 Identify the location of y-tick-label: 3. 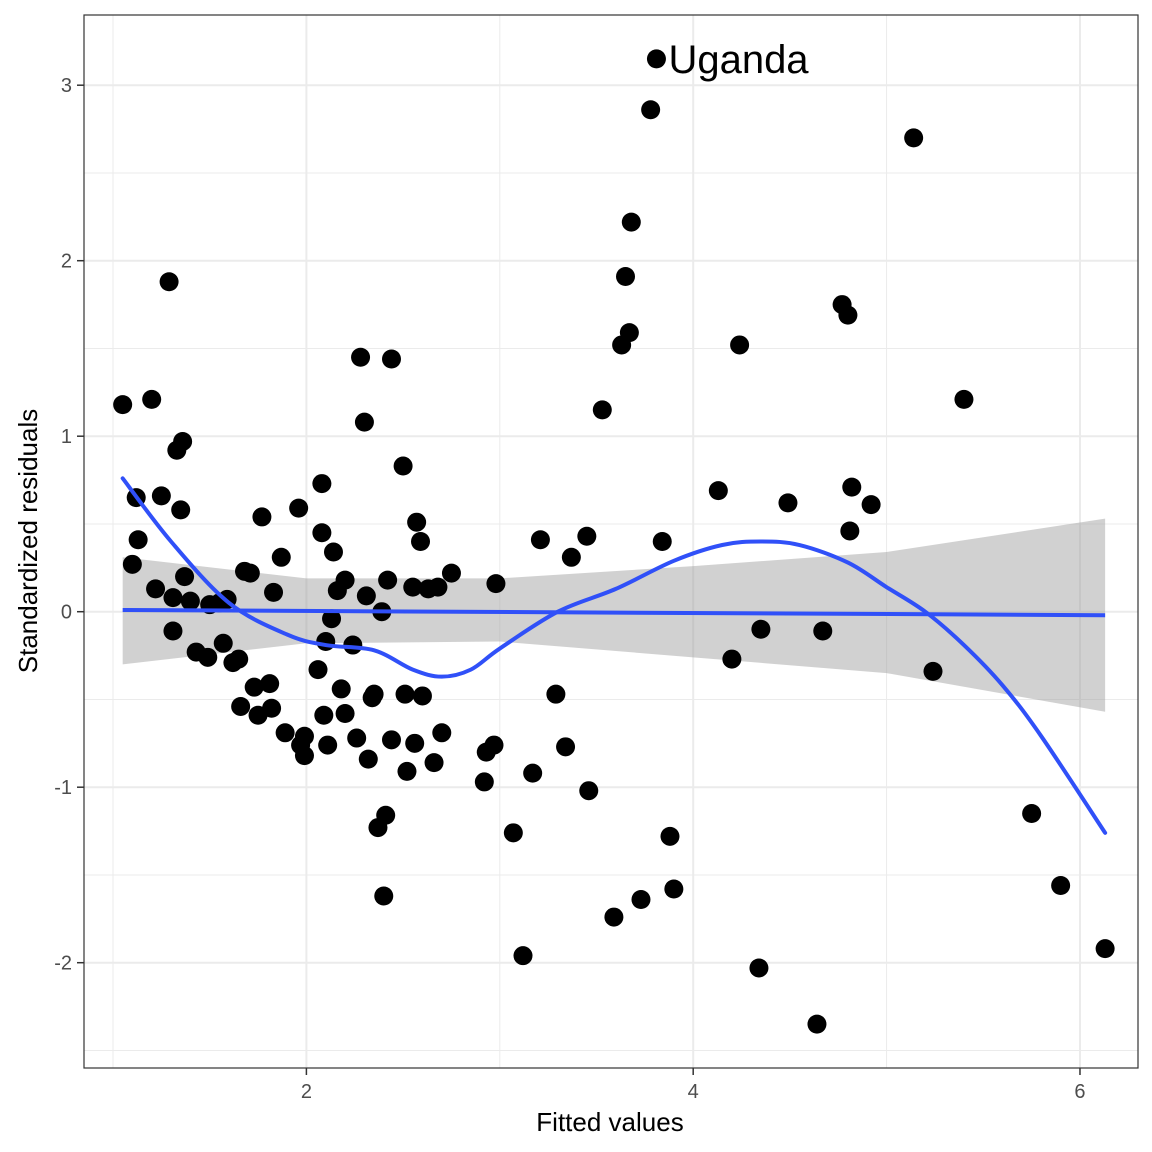
(66, 86).